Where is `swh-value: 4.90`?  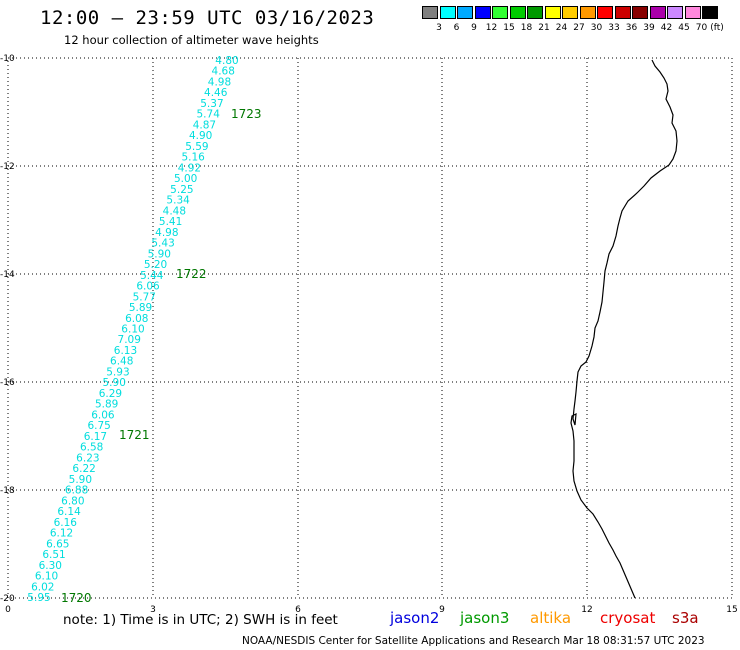
swh-value: 4.90 is located at coordinates (200, 136).